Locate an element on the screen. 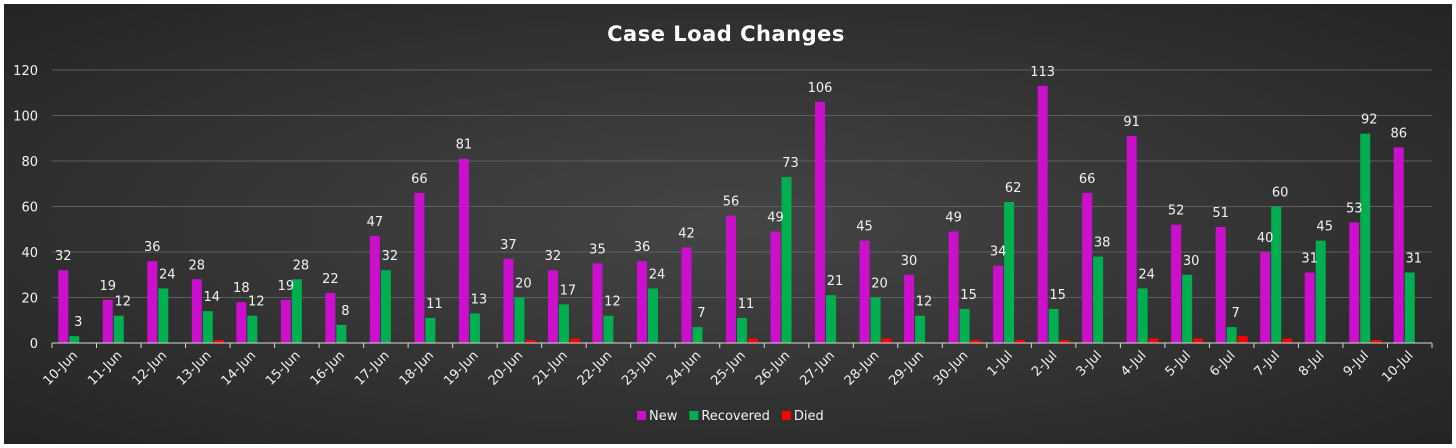  data-label-recovered: 15 is located at coordinates (1057, 295).